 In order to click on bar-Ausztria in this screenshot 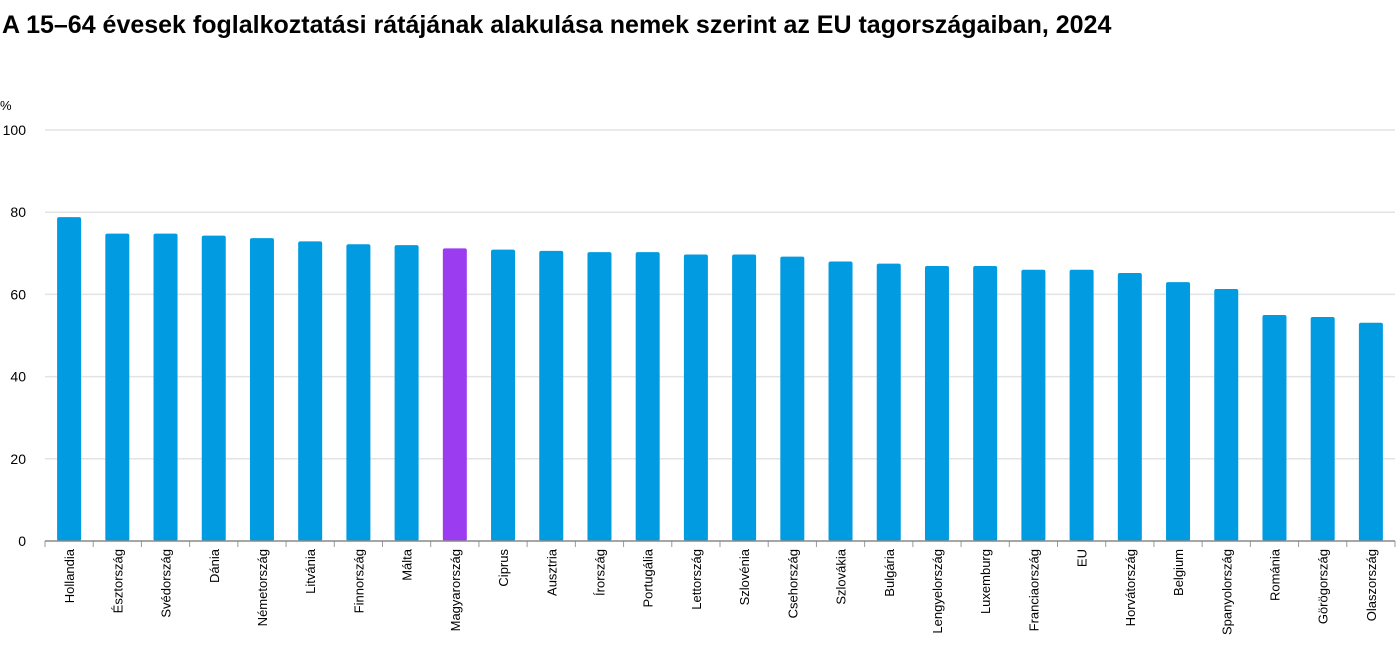, I will do `click(551, 396)`.